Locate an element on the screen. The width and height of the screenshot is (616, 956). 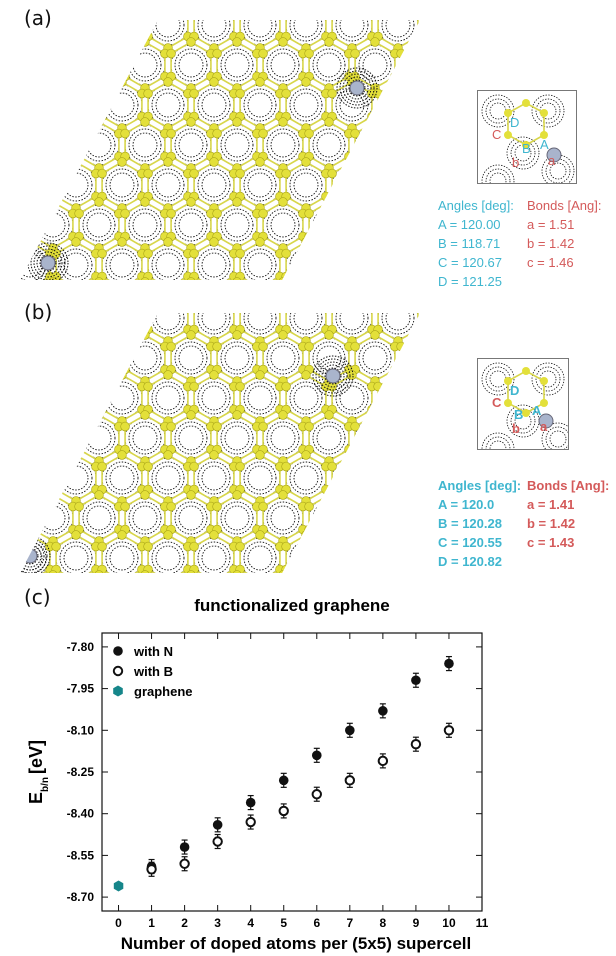
bond-a: a = 1.51 is located at coordinates (551, 224).